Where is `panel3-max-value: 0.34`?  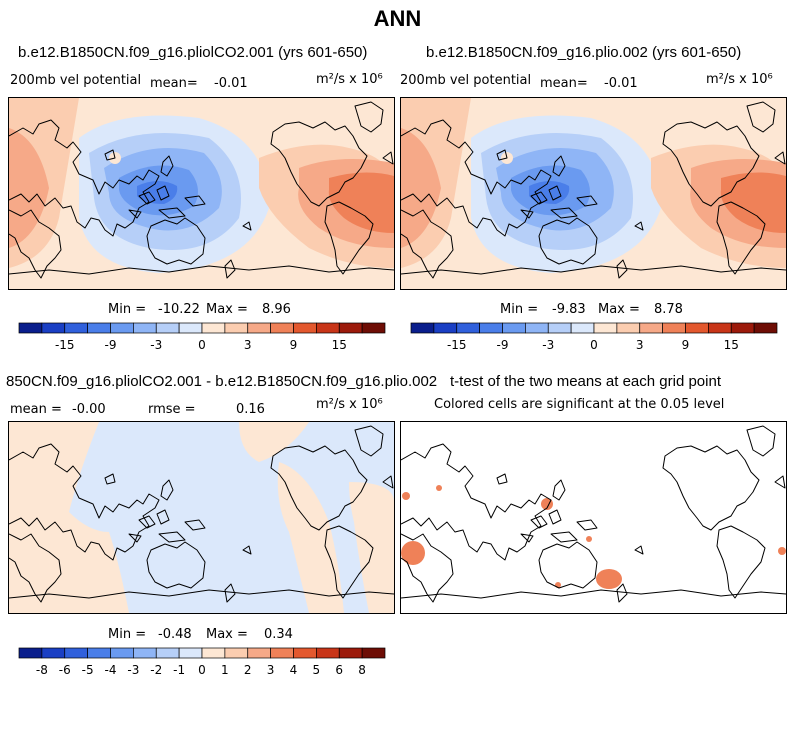 panel3-max-value: 0.34 is located at coordinates (278, 634).